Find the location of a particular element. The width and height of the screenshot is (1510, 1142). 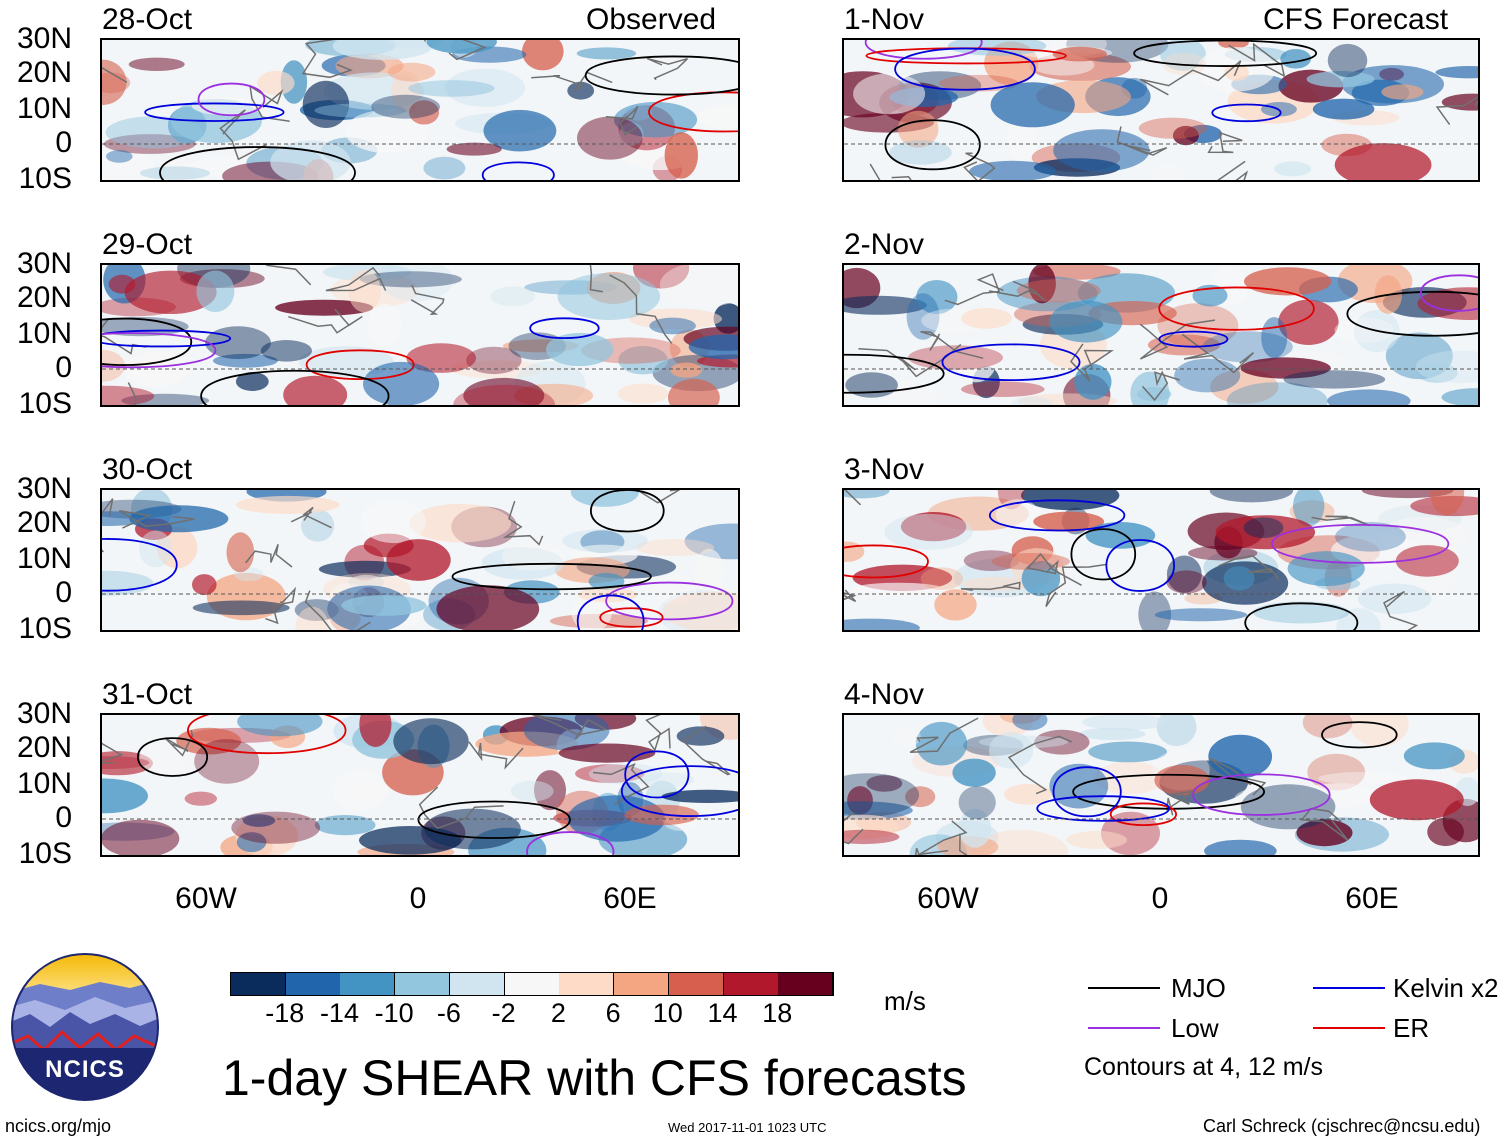

colorbar-tick-label: -10 is located at coordinates (394, 1013).